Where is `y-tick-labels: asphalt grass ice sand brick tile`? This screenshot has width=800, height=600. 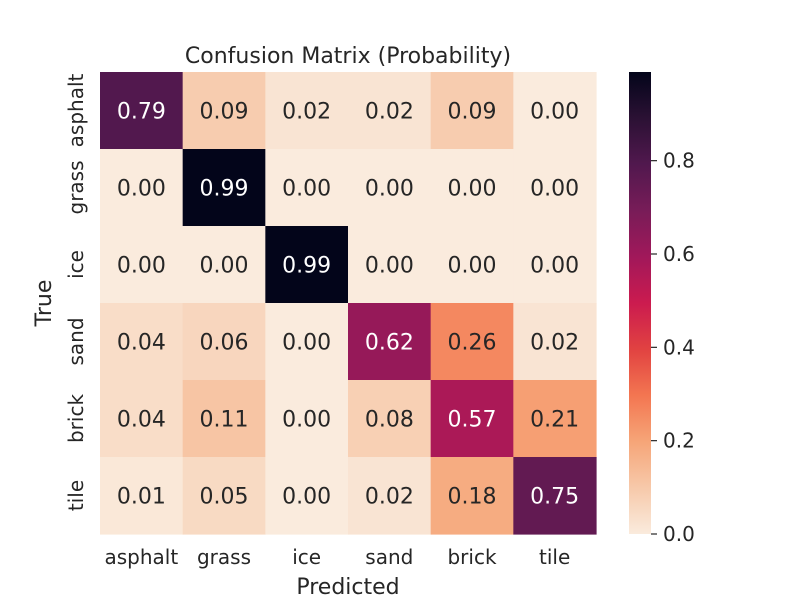
y-tick-labels: asphalt grass ice sand brick tile is located at coordinates (76, 292).